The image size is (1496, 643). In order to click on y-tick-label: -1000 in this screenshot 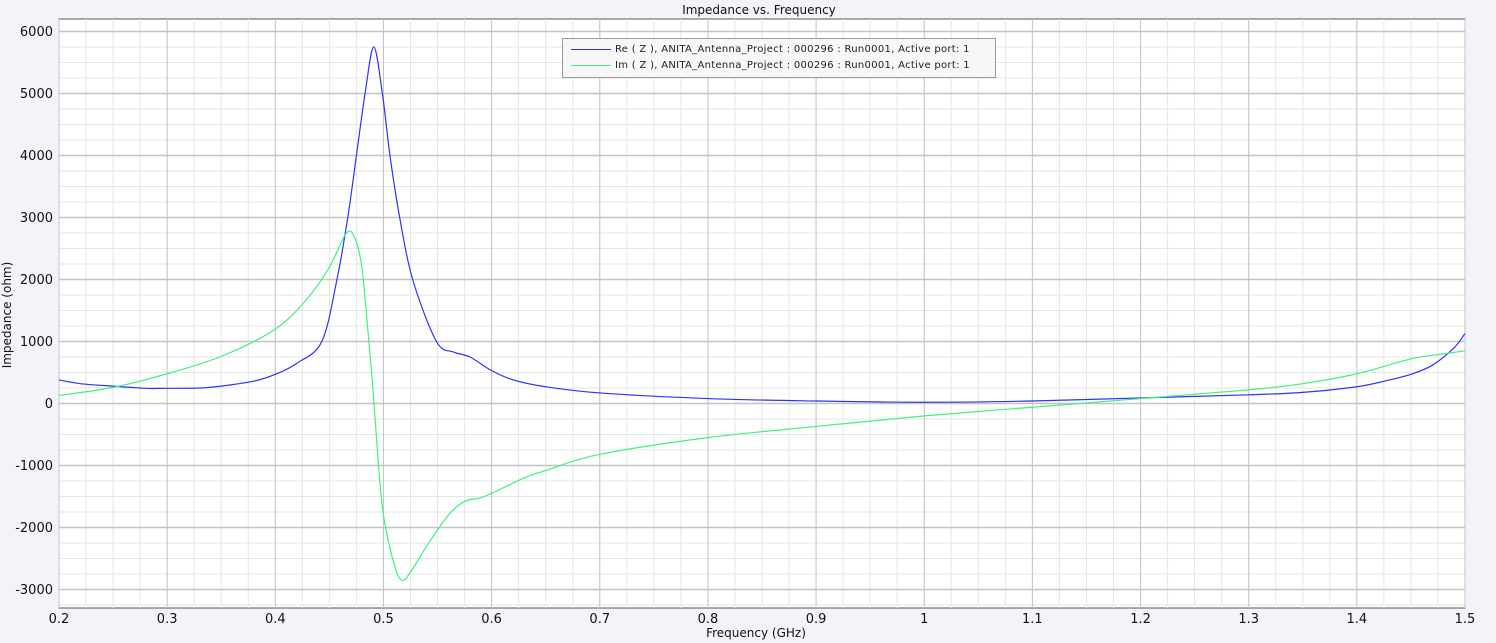, I will do `click(34, 466)`.